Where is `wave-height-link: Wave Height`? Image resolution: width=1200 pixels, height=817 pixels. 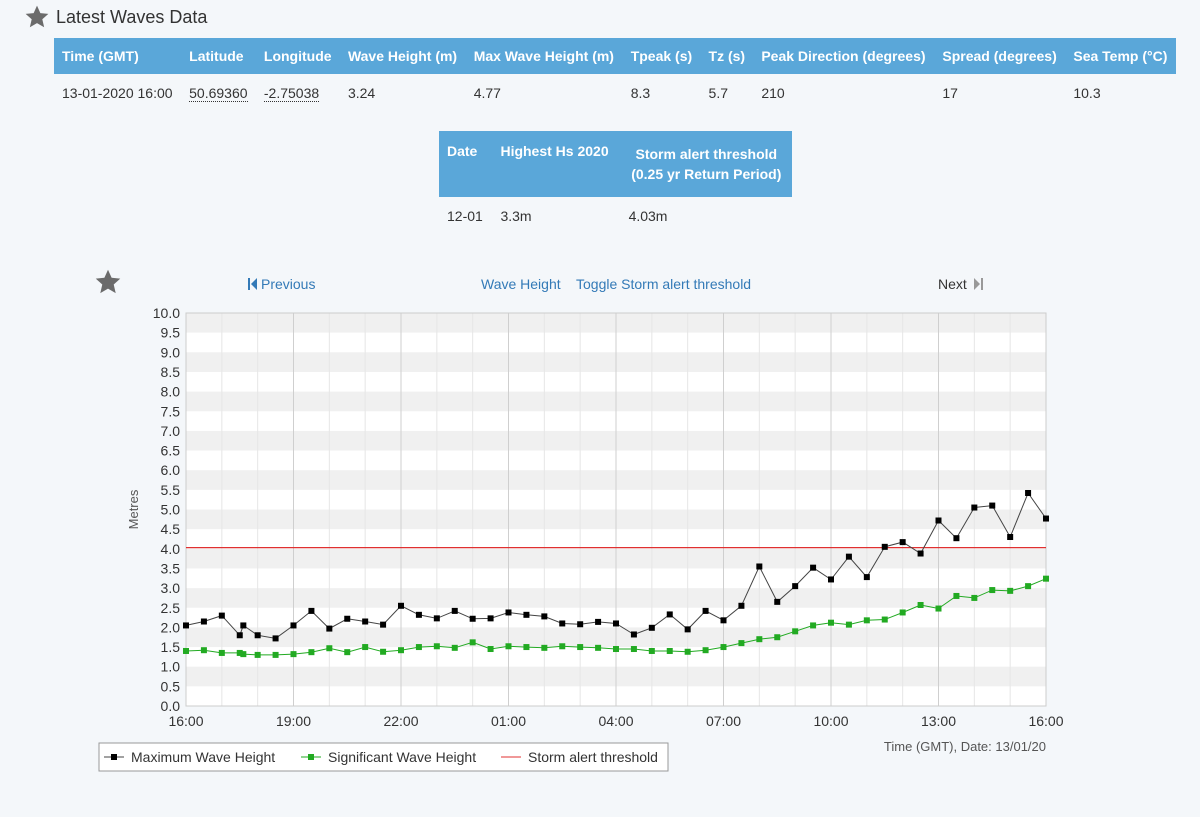 wave-height-link: Wave Height is located at coordinates (521, 284).